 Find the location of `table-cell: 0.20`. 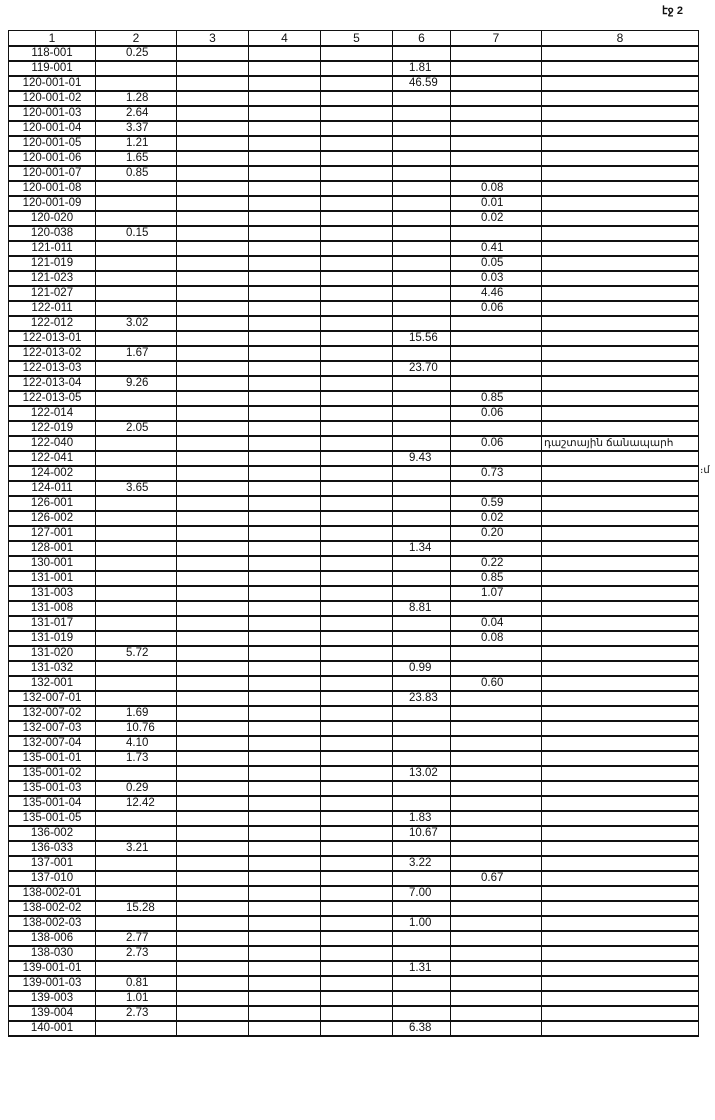

table-cell: 0.20 is located at coordinates (496, 533).